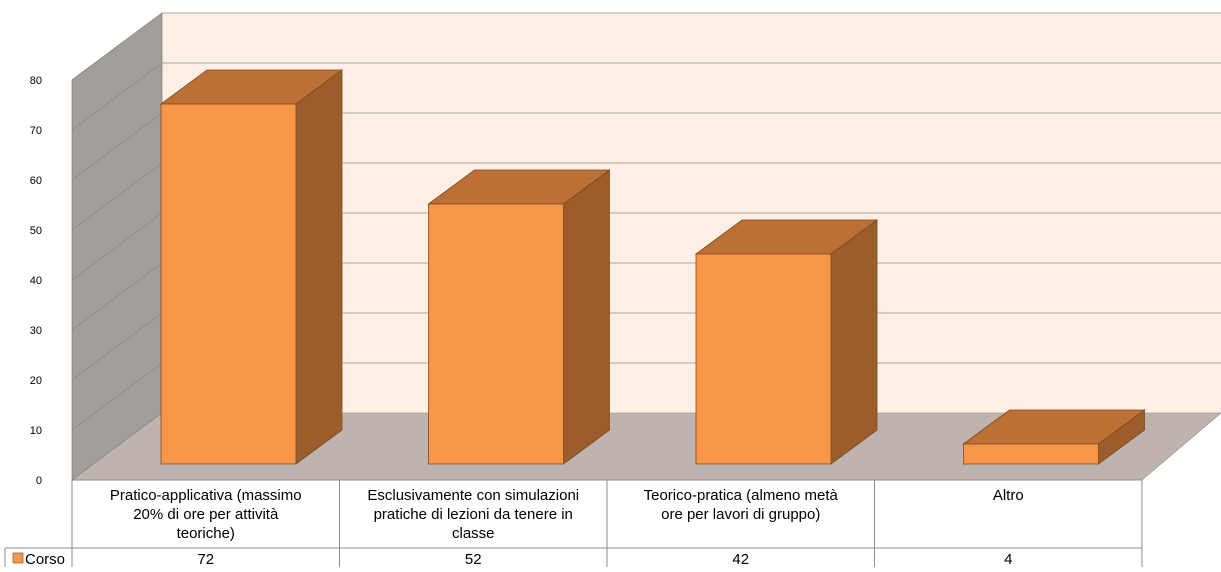 The width and height of the screenshot is (1221, 572). What do you see at coordinates (36, 131) in the screenshot?
I see `y-tick-label: 70` at bounding box center [36, 131].